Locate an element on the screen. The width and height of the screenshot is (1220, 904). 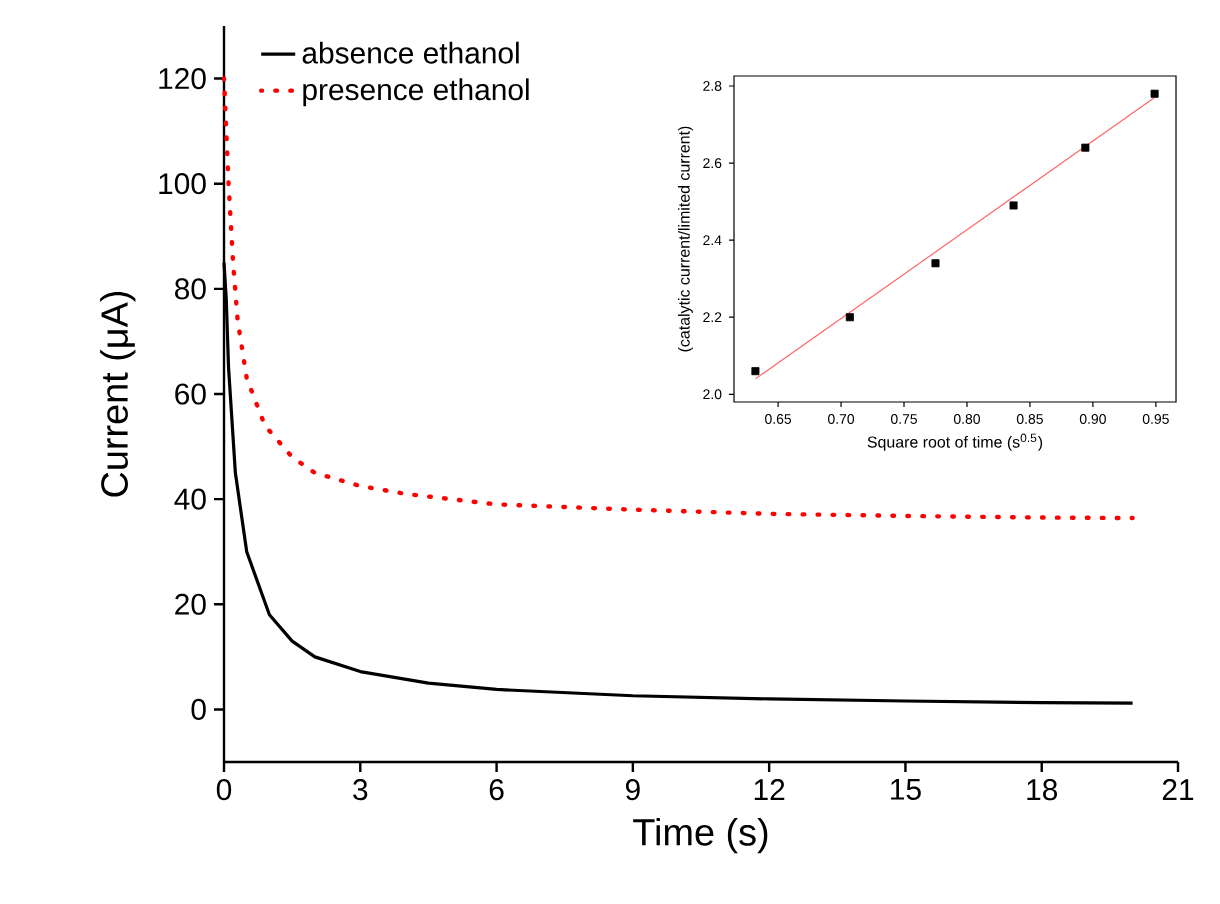
y-tick-label: 120 is located at coordinates (182, 78).